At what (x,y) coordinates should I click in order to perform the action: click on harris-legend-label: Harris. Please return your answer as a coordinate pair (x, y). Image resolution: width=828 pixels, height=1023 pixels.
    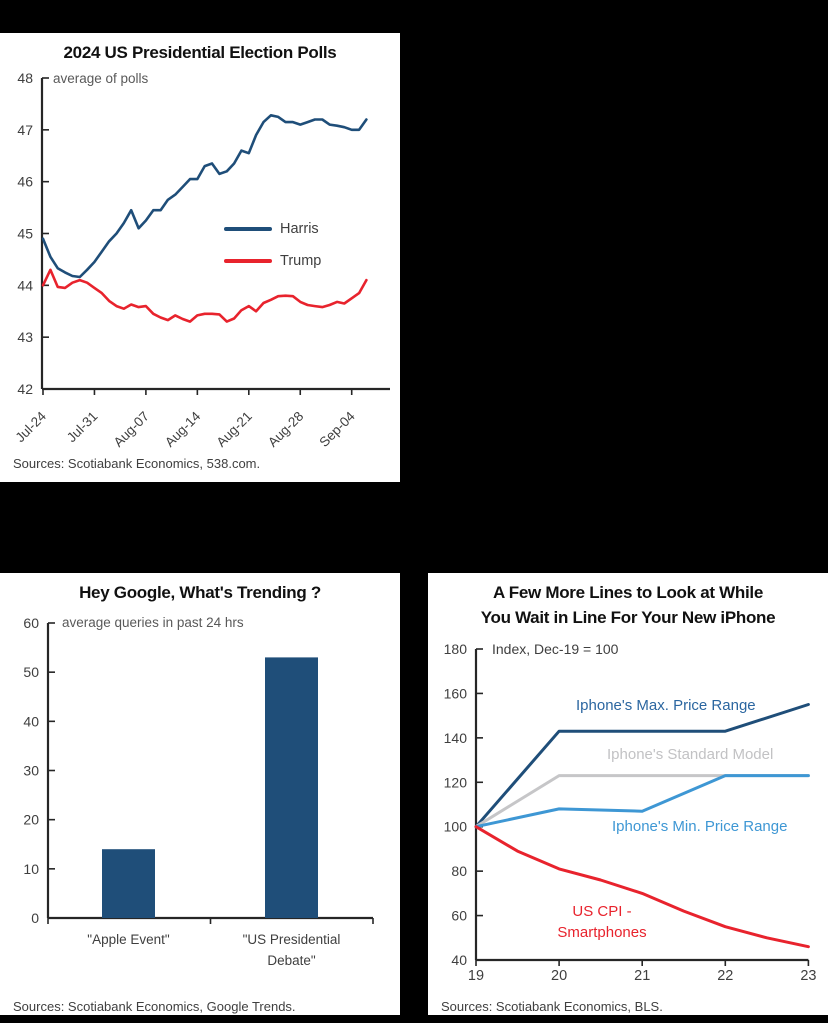
    Looking at the image, I should click on (299, 229).